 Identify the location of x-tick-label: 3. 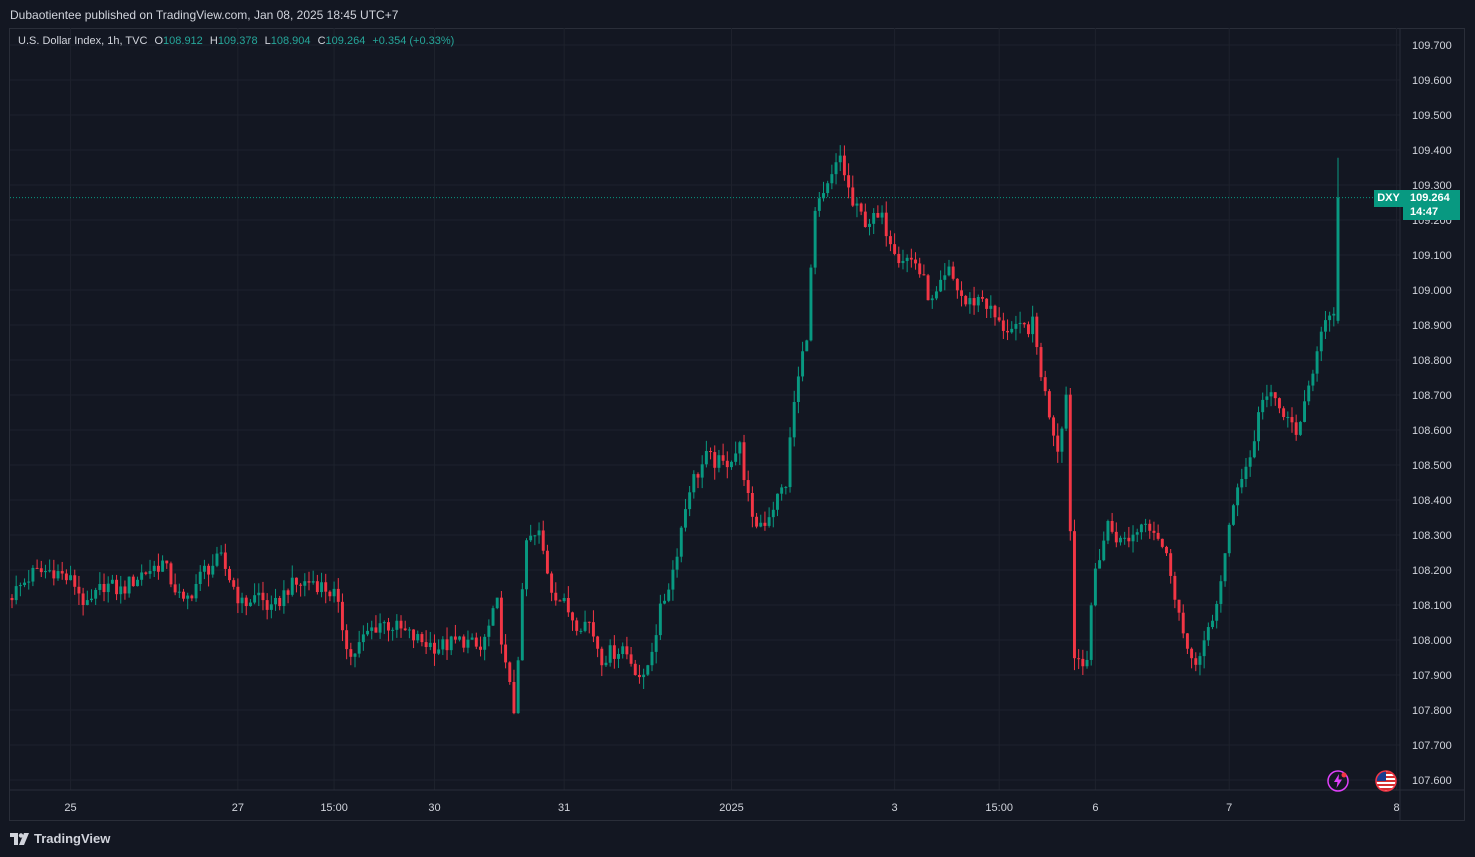
(895, 808).